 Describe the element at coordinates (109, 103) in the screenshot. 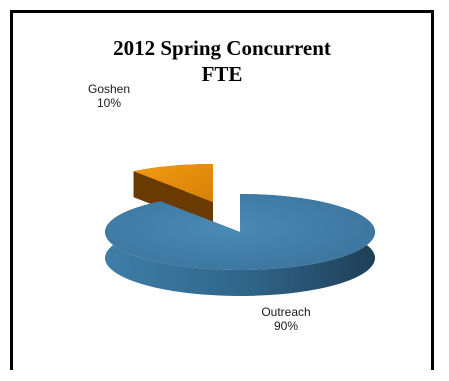

I see `slice-value-goshen: 10%` at that location.